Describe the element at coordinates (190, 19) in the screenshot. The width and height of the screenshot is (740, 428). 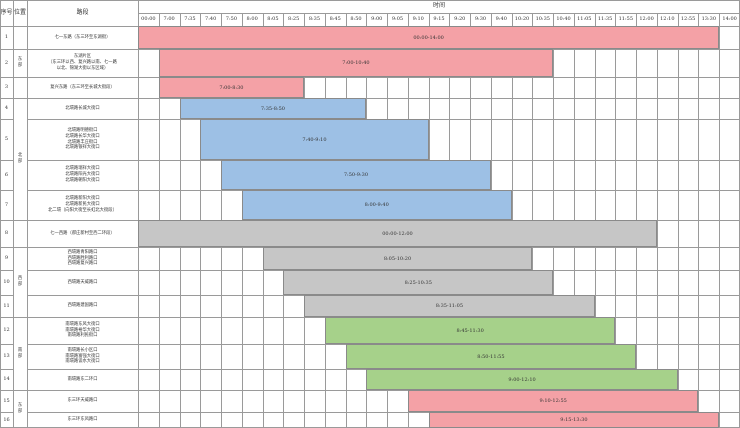
I see `time-header-cell: 7:35` at that location.